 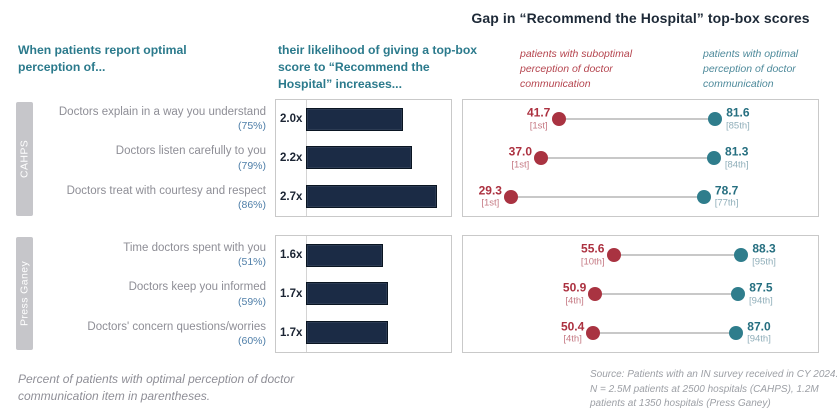 What do you see at coordinates (538, 119) in the screenshot?
I see `suboptimal-label: 41.7 [1st]` at bounding box center [538, 119].